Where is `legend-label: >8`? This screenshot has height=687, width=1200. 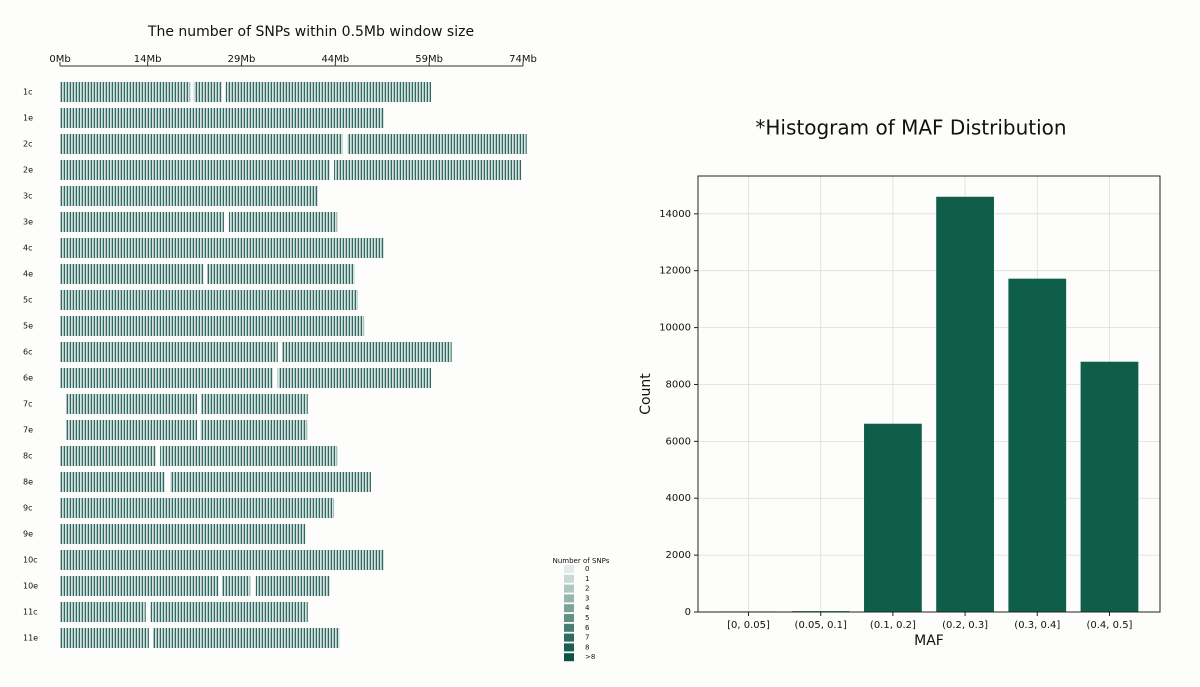
legend-label: >8 is located at coordinates (590, 657).